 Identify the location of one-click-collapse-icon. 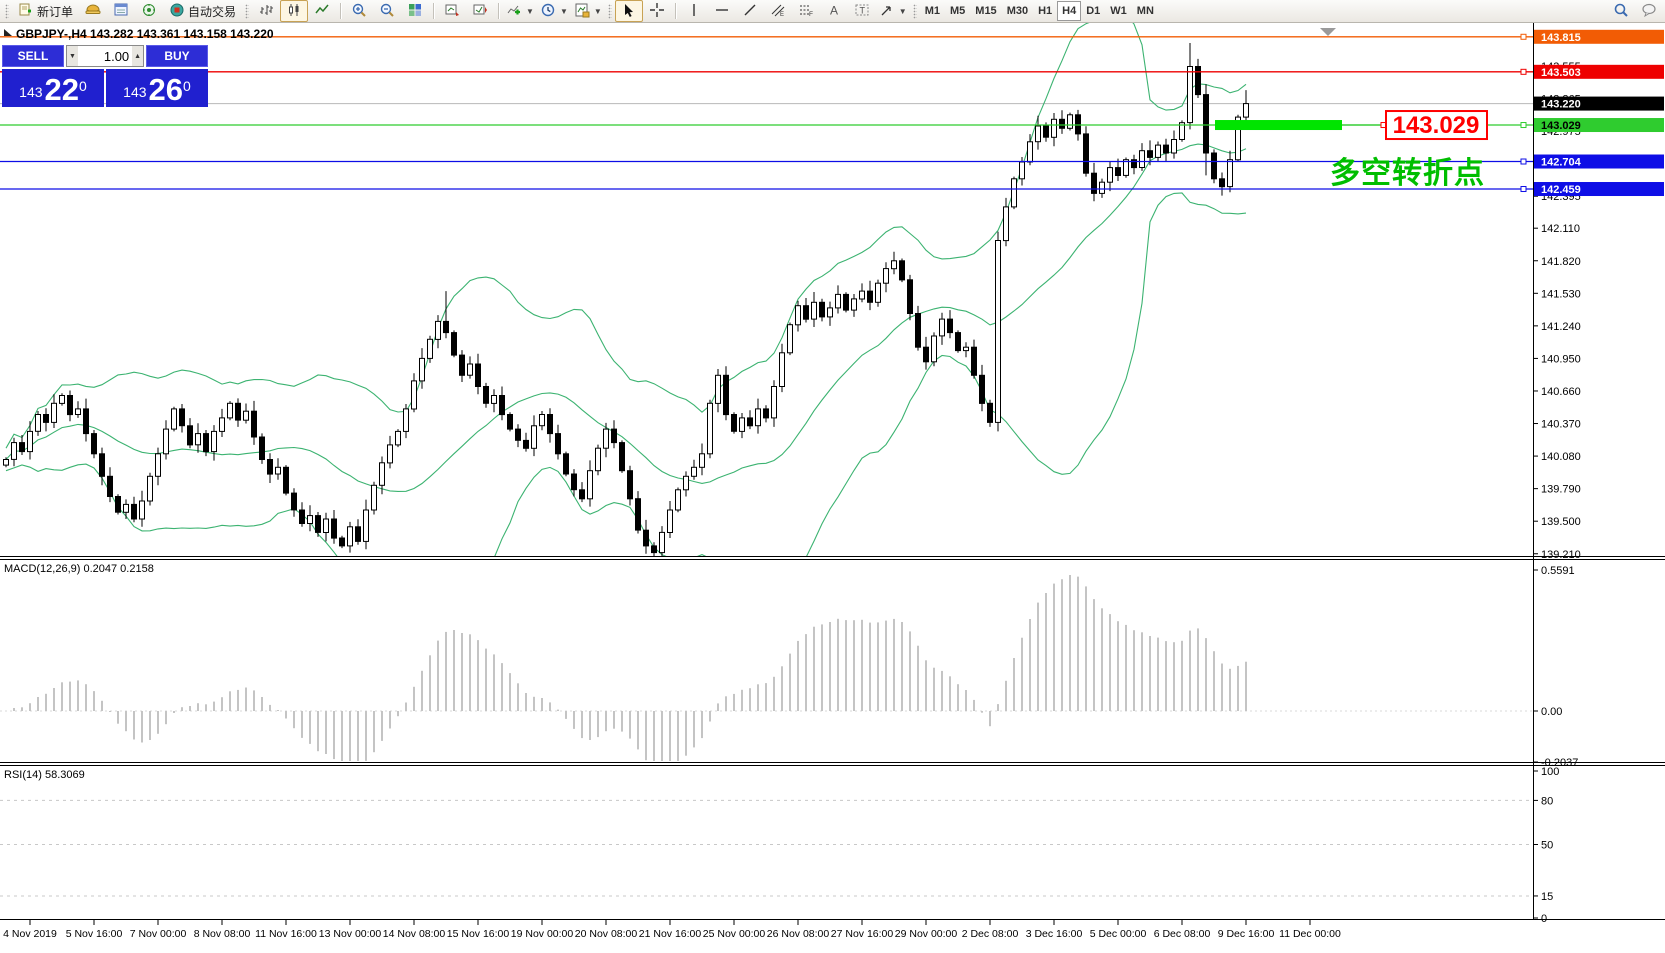
(8, 32).